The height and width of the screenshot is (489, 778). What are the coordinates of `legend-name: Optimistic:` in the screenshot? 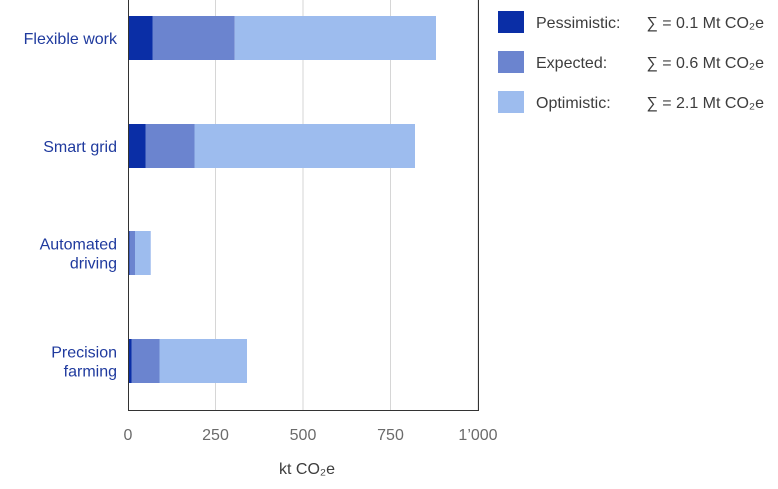 It's located at (573, 103).